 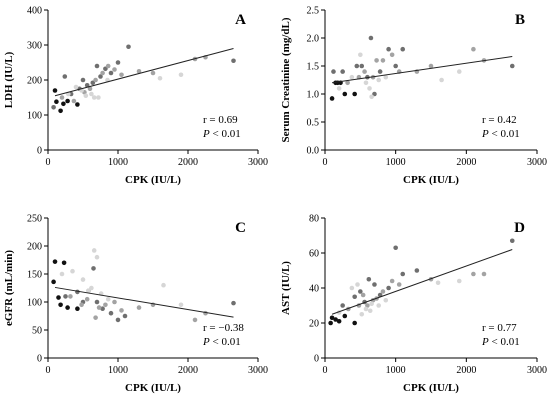 What do you see at coordinates (313, 39) in the screenshot?
I see `y-tick-label: 2.0` at bounding box center [313, 39].